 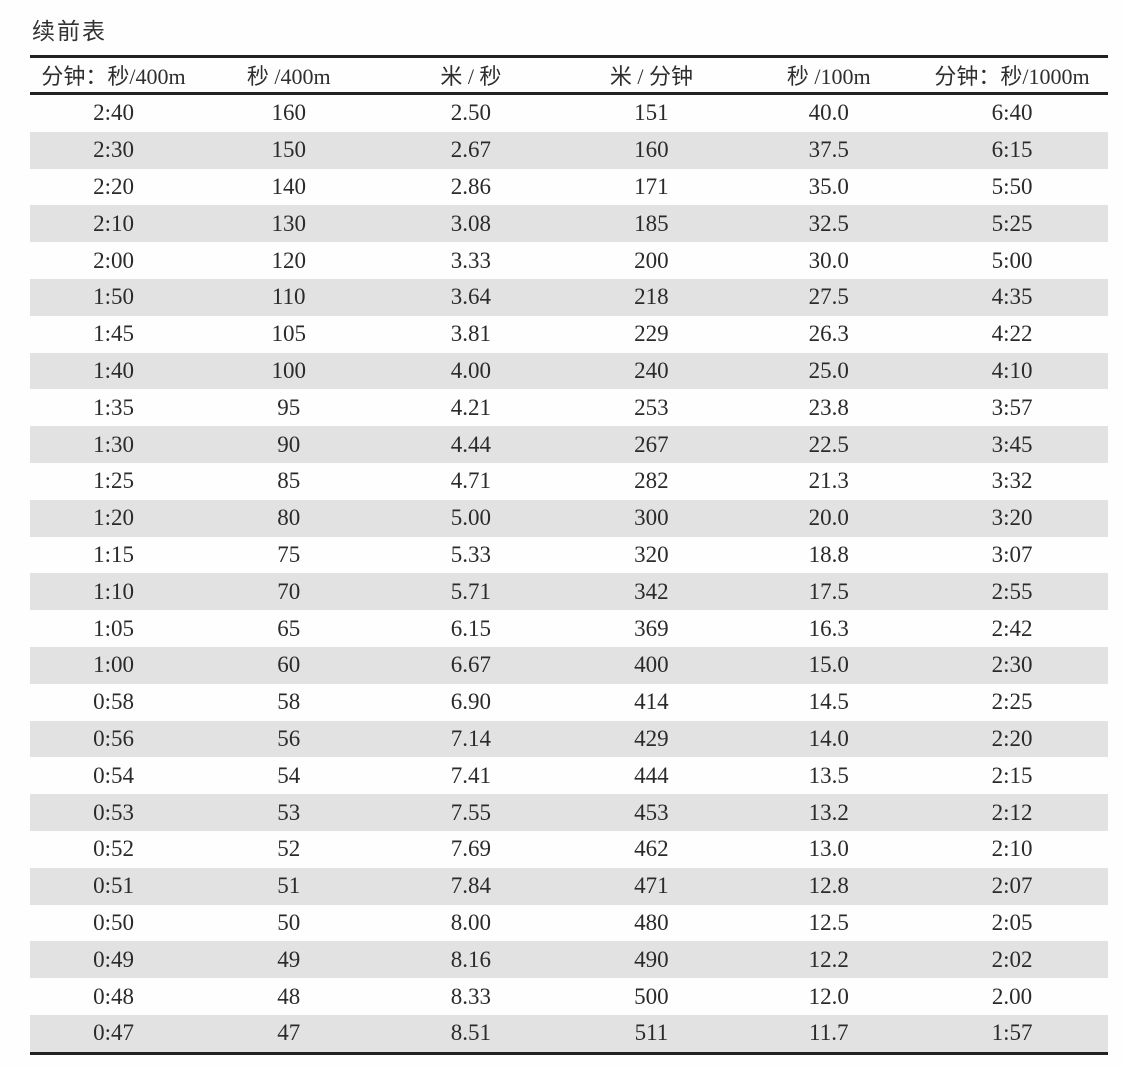 What do you see at coordinates (828, 481) in the screenshot?
I see `table-cell: 21.3` at bounding box center [828, 481].